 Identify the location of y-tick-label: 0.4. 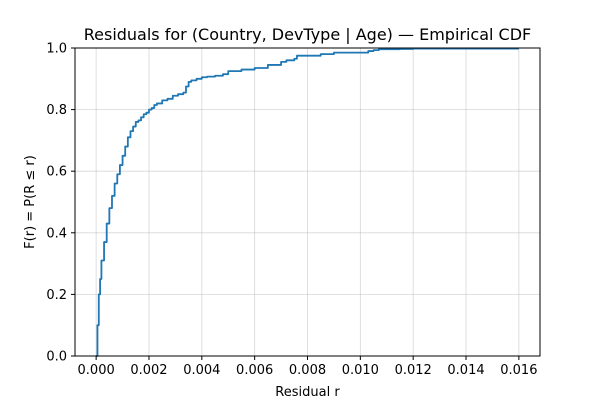
(56, 233).